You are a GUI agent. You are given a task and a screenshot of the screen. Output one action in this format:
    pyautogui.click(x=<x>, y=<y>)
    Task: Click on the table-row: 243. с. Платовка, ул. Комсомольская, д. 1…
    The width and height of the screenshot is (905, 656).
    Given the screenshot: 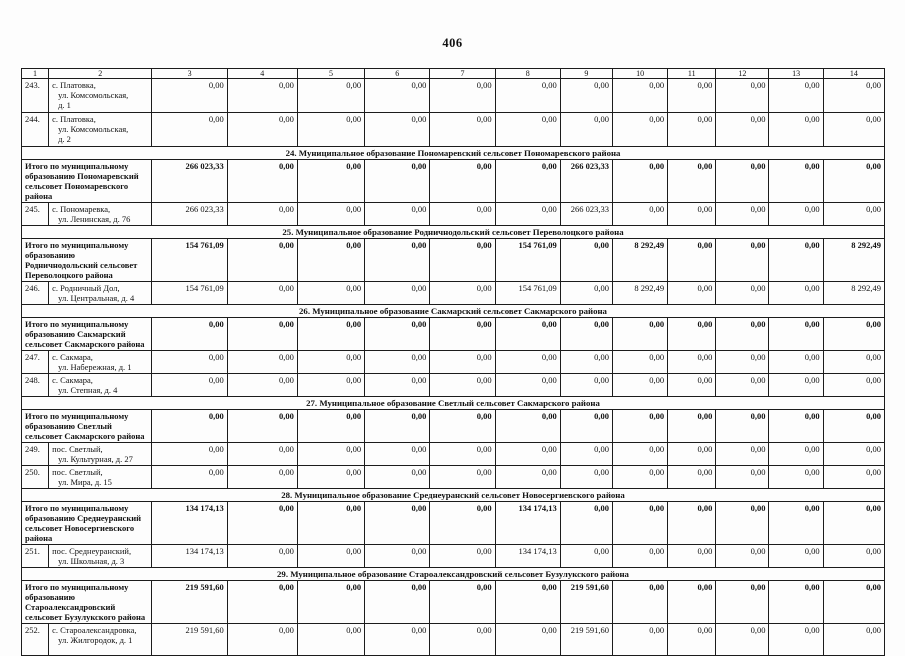 What is the action you would take?
    pyautogui.click(x=453, y=95)
    